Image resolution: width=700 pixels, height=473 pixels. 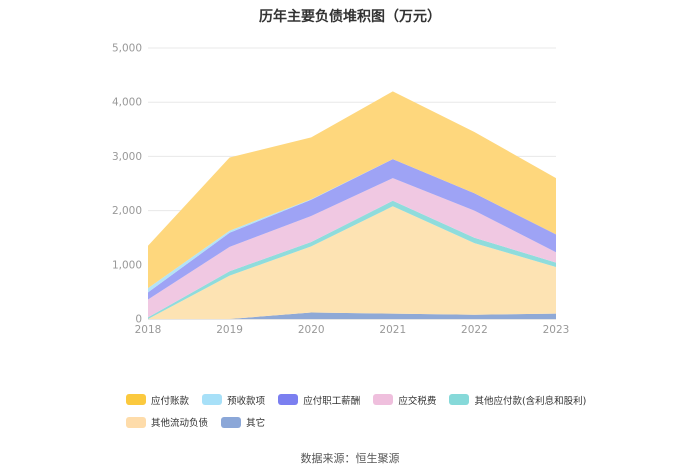 What do you see at coordinates (127, 103) in the screenshot?
I see `y-tick-label: 4,000` at bounding box center [127, 103].